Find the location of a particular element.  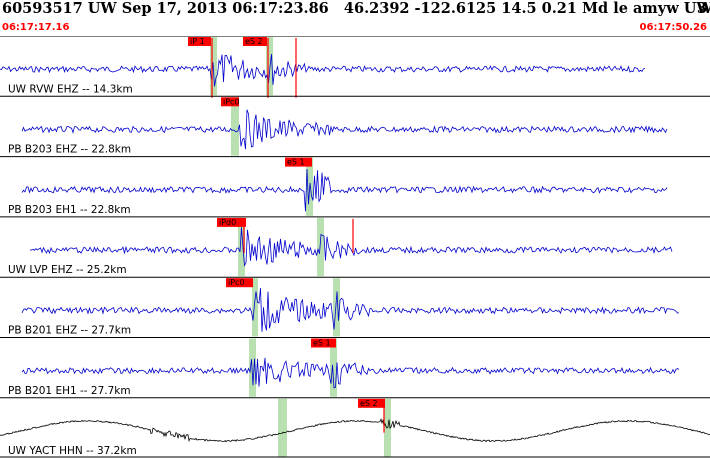

trace-label: PB B203 EH1 -- 22.8km is located at coordinates (69, 210).